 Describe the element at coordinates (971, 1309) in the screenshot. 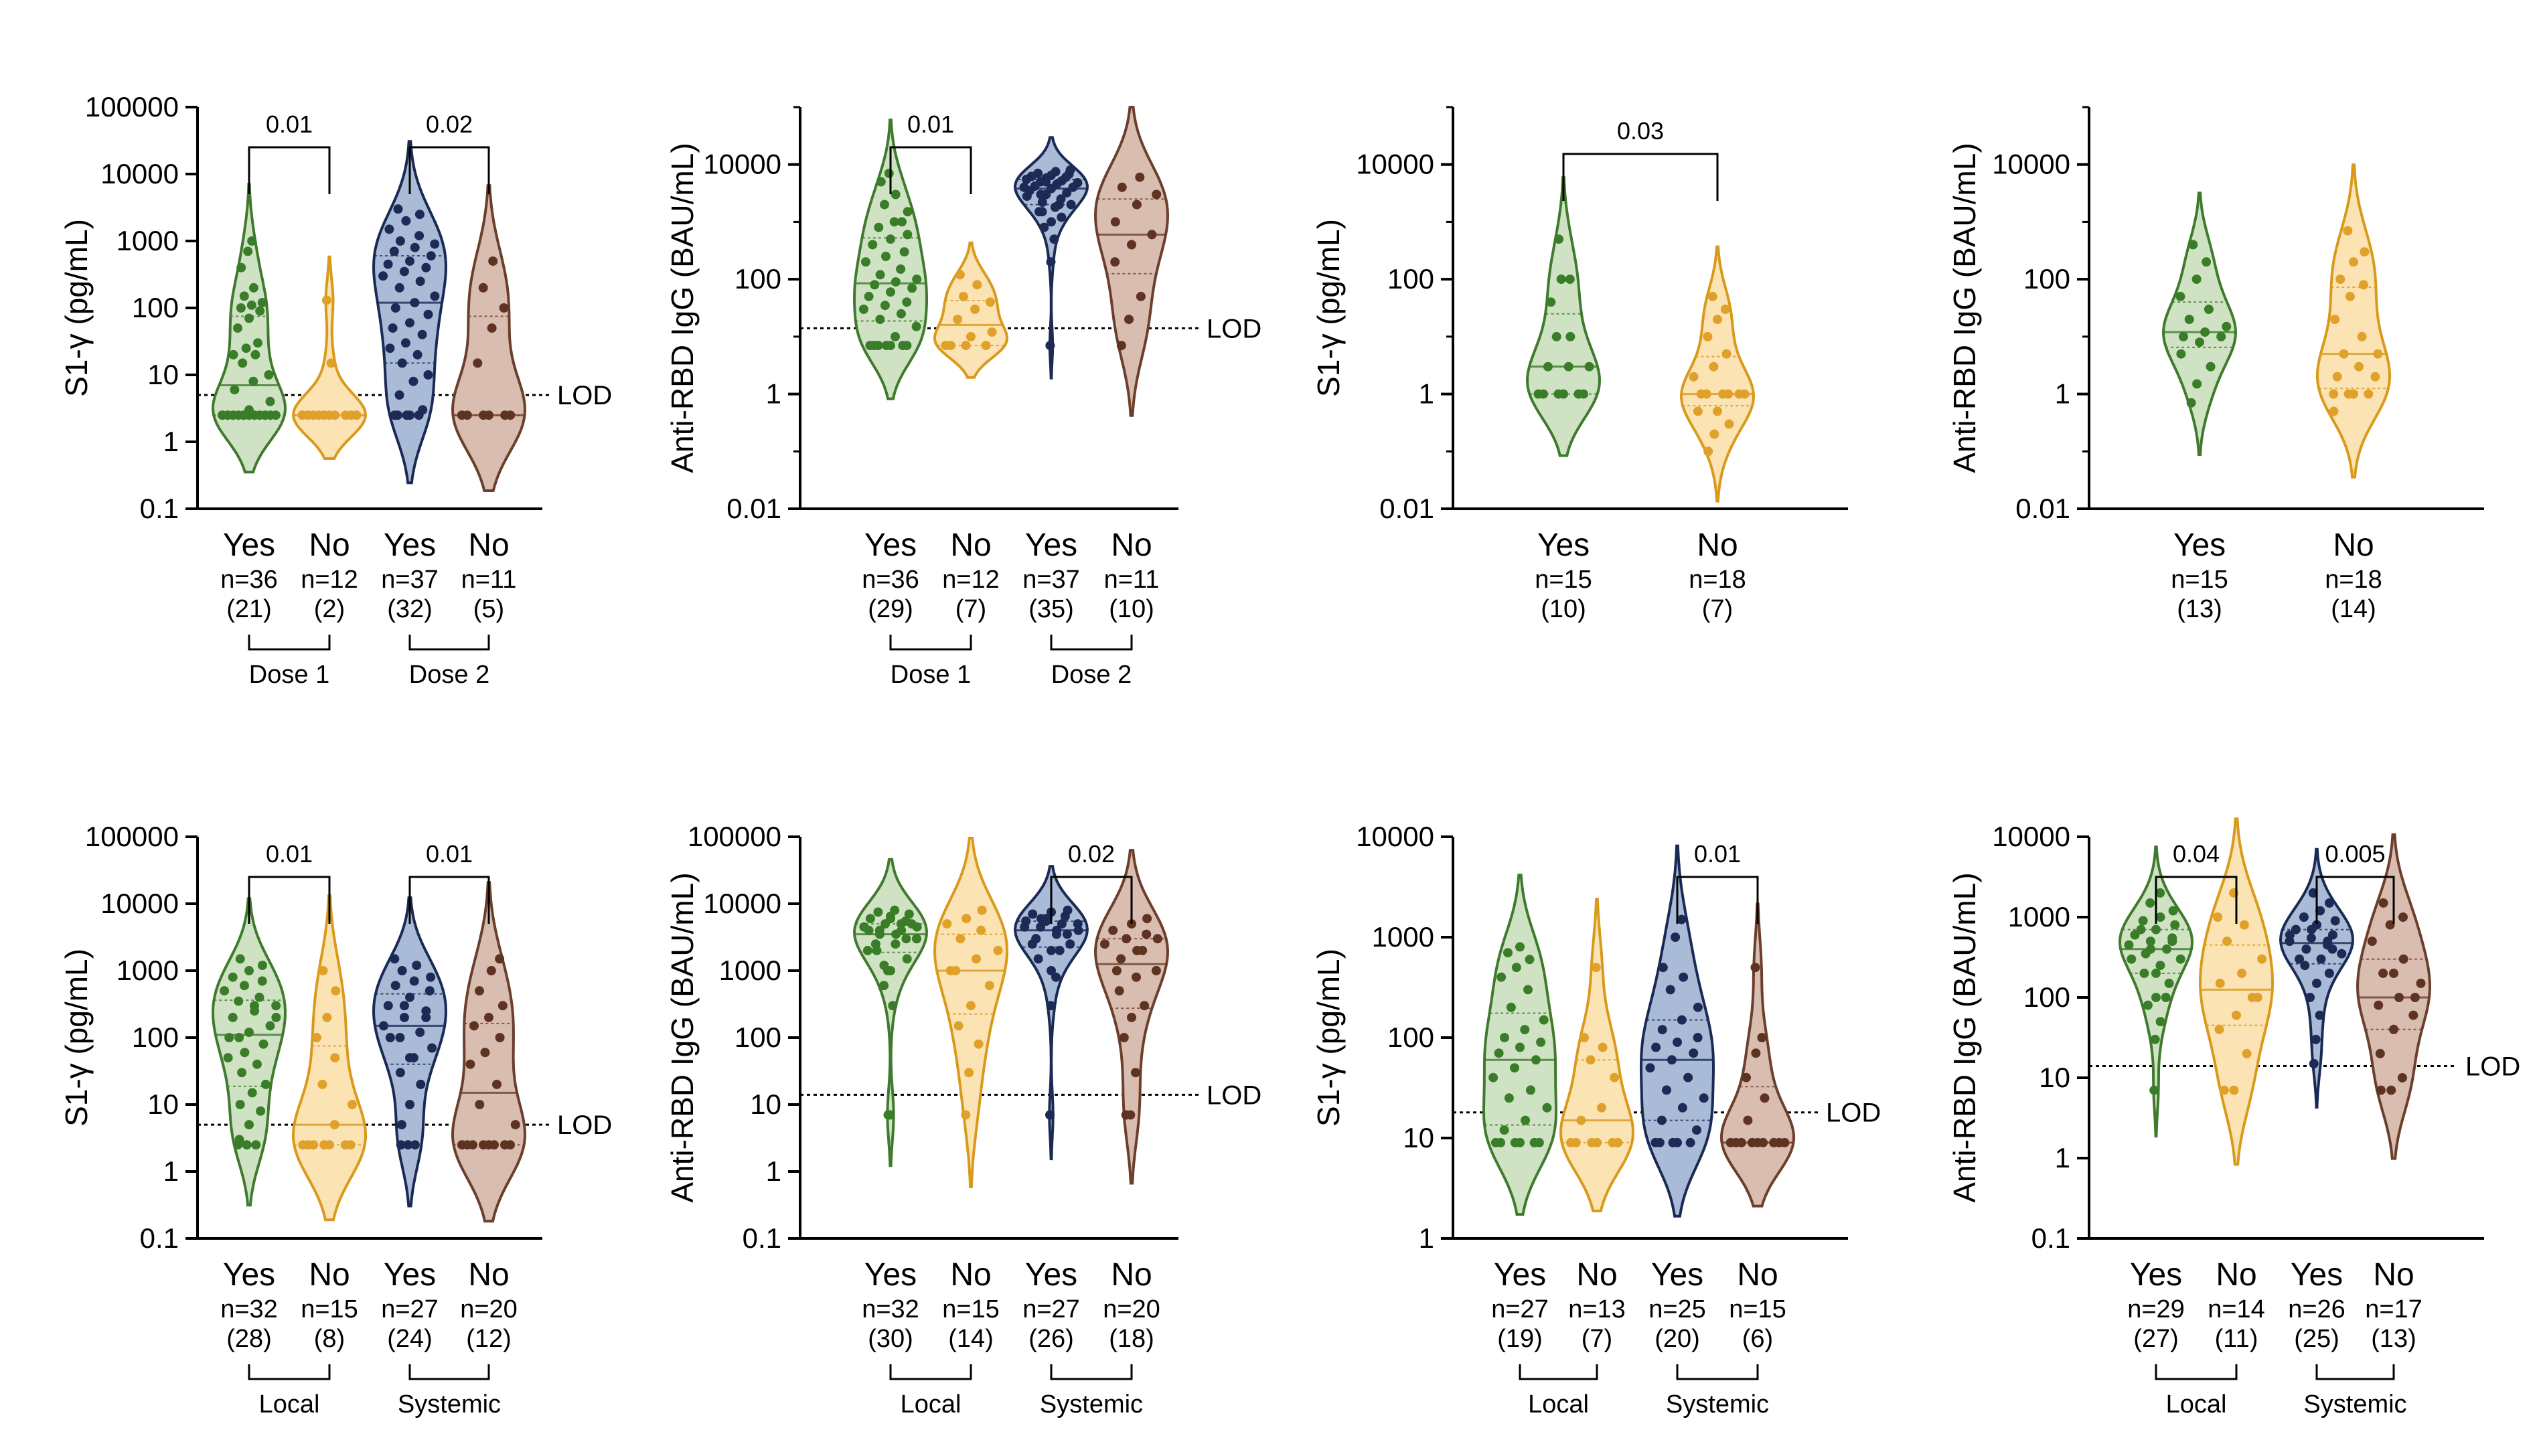

I see `x-group-n: n=15` at that location.